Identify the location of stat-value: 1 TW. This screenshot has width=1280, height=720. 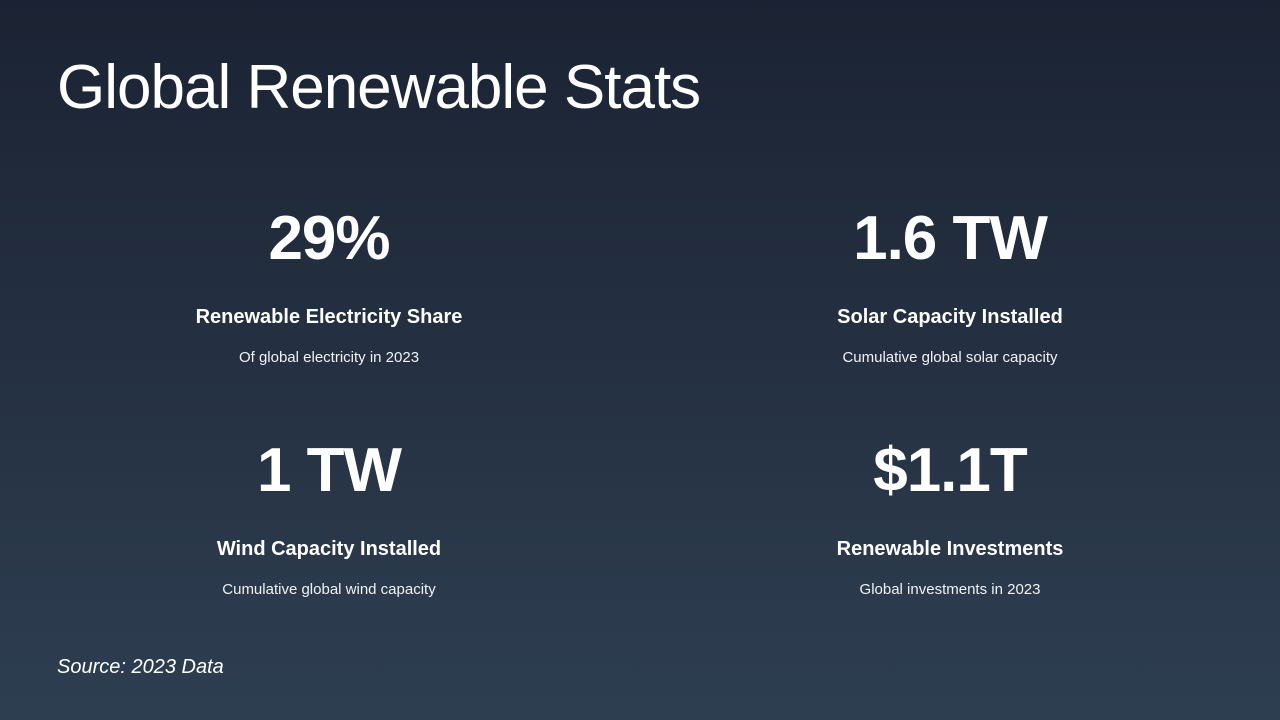
(329, 470).